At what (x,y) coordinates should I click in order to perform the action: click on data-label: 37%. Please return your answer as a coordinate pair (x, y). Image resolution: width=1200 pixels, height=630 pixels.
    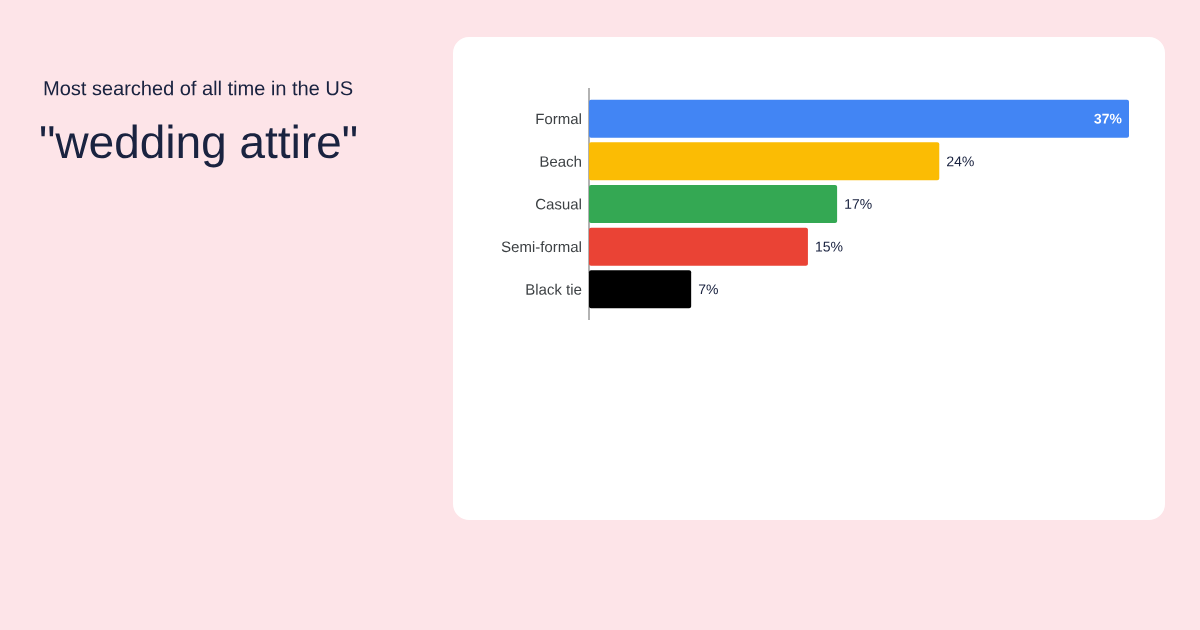
    Looking at the image, I should click on (1108, 118).